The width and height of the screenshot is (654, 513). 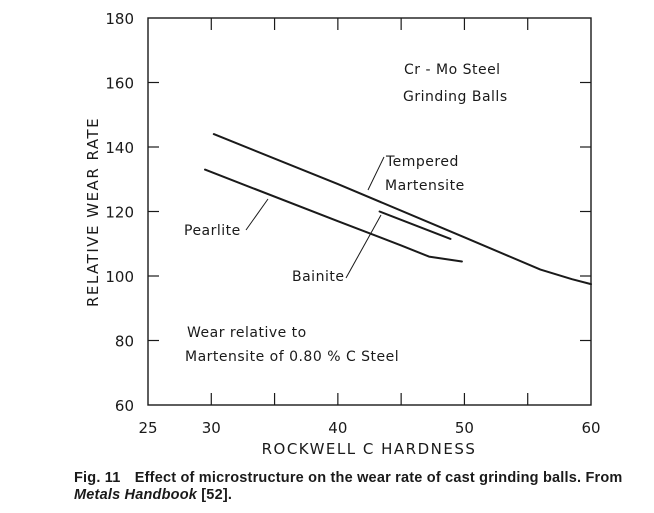 I want to click on series-label-bainite: Bainite, so click(x=318, y=277).